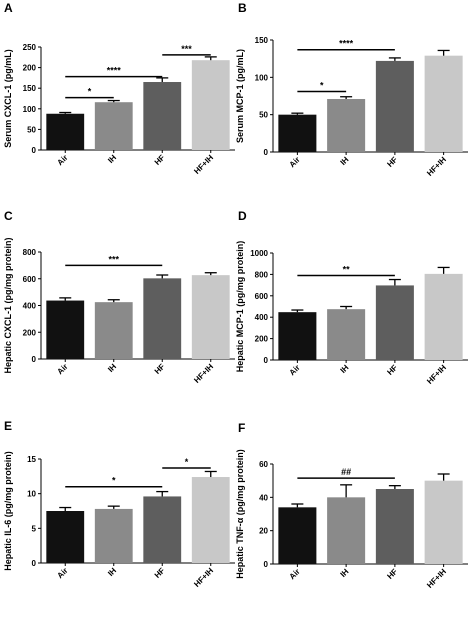 The width and height of the screenshot is (474, 624). Describe the element at coordinates (263, 531) in the screenshot. I see `y-tick-label: 20` at that location.